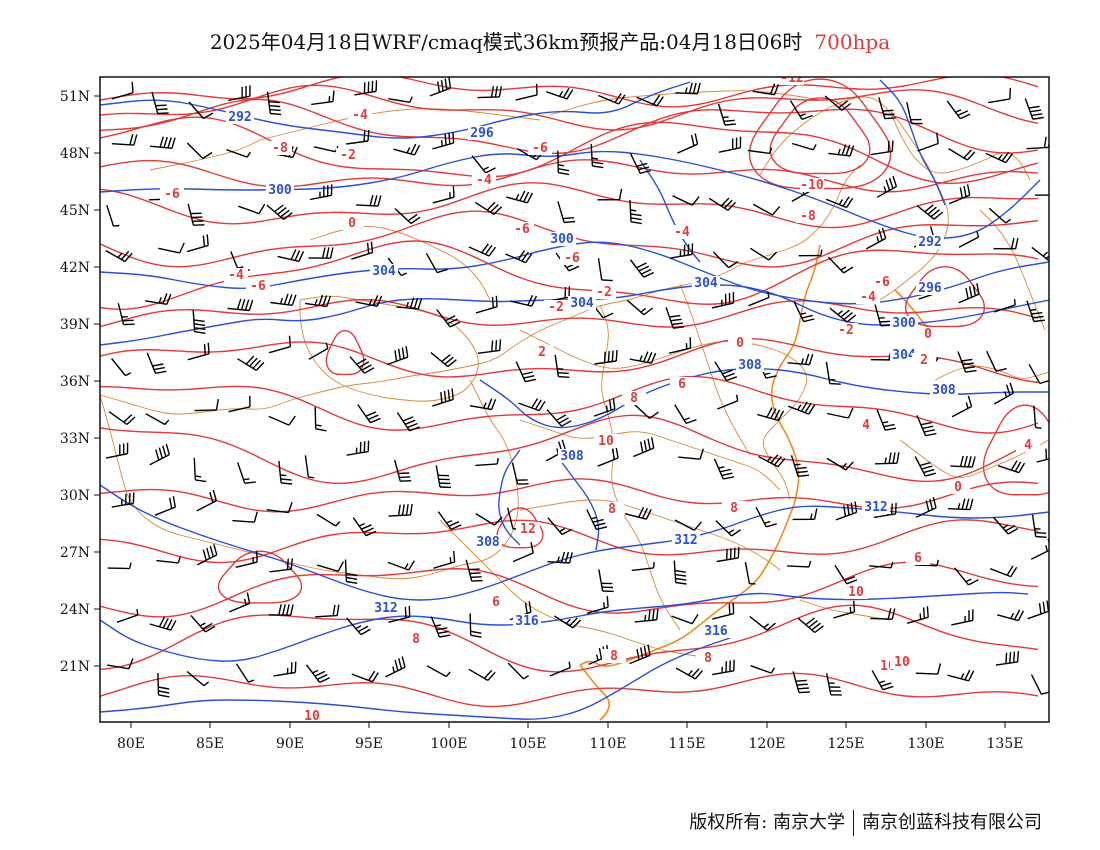 This screenshot has height=850, width=1100. Describe the element at coordinates (846, 330) in the screenshot. I see `temperature-contour-label: -2` at that location.